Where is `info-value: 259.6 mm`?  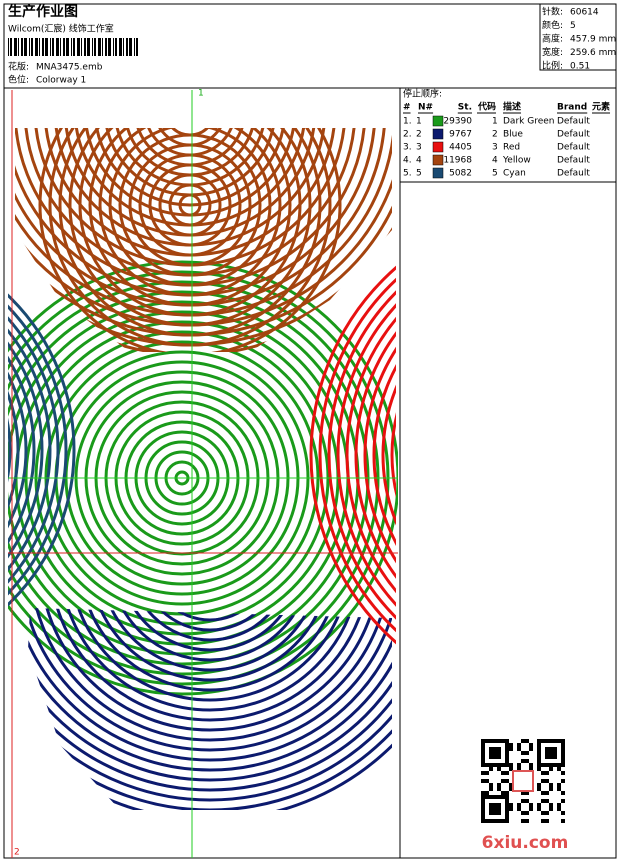
info-value: 259.6 mm is located at coordinates (593, 53).